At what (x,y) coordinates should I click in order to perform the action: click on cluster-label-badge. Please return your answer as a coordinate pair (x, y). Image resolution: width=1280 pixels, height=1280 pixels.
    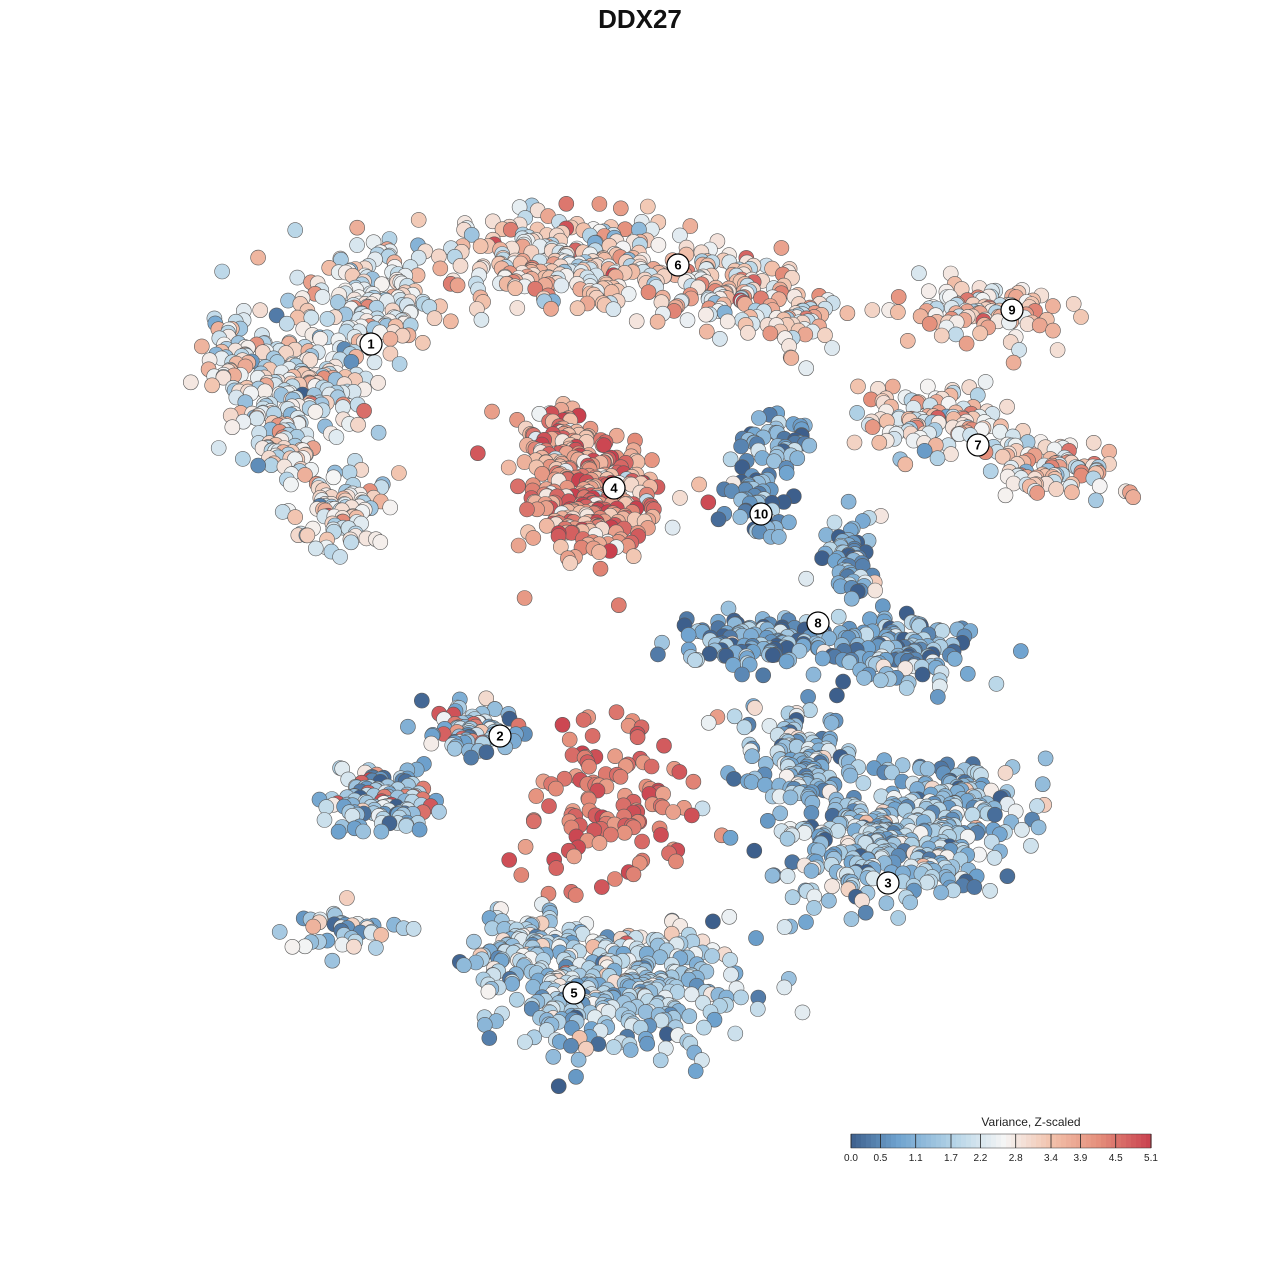
    Looking at the image, I should click on (500, 736).